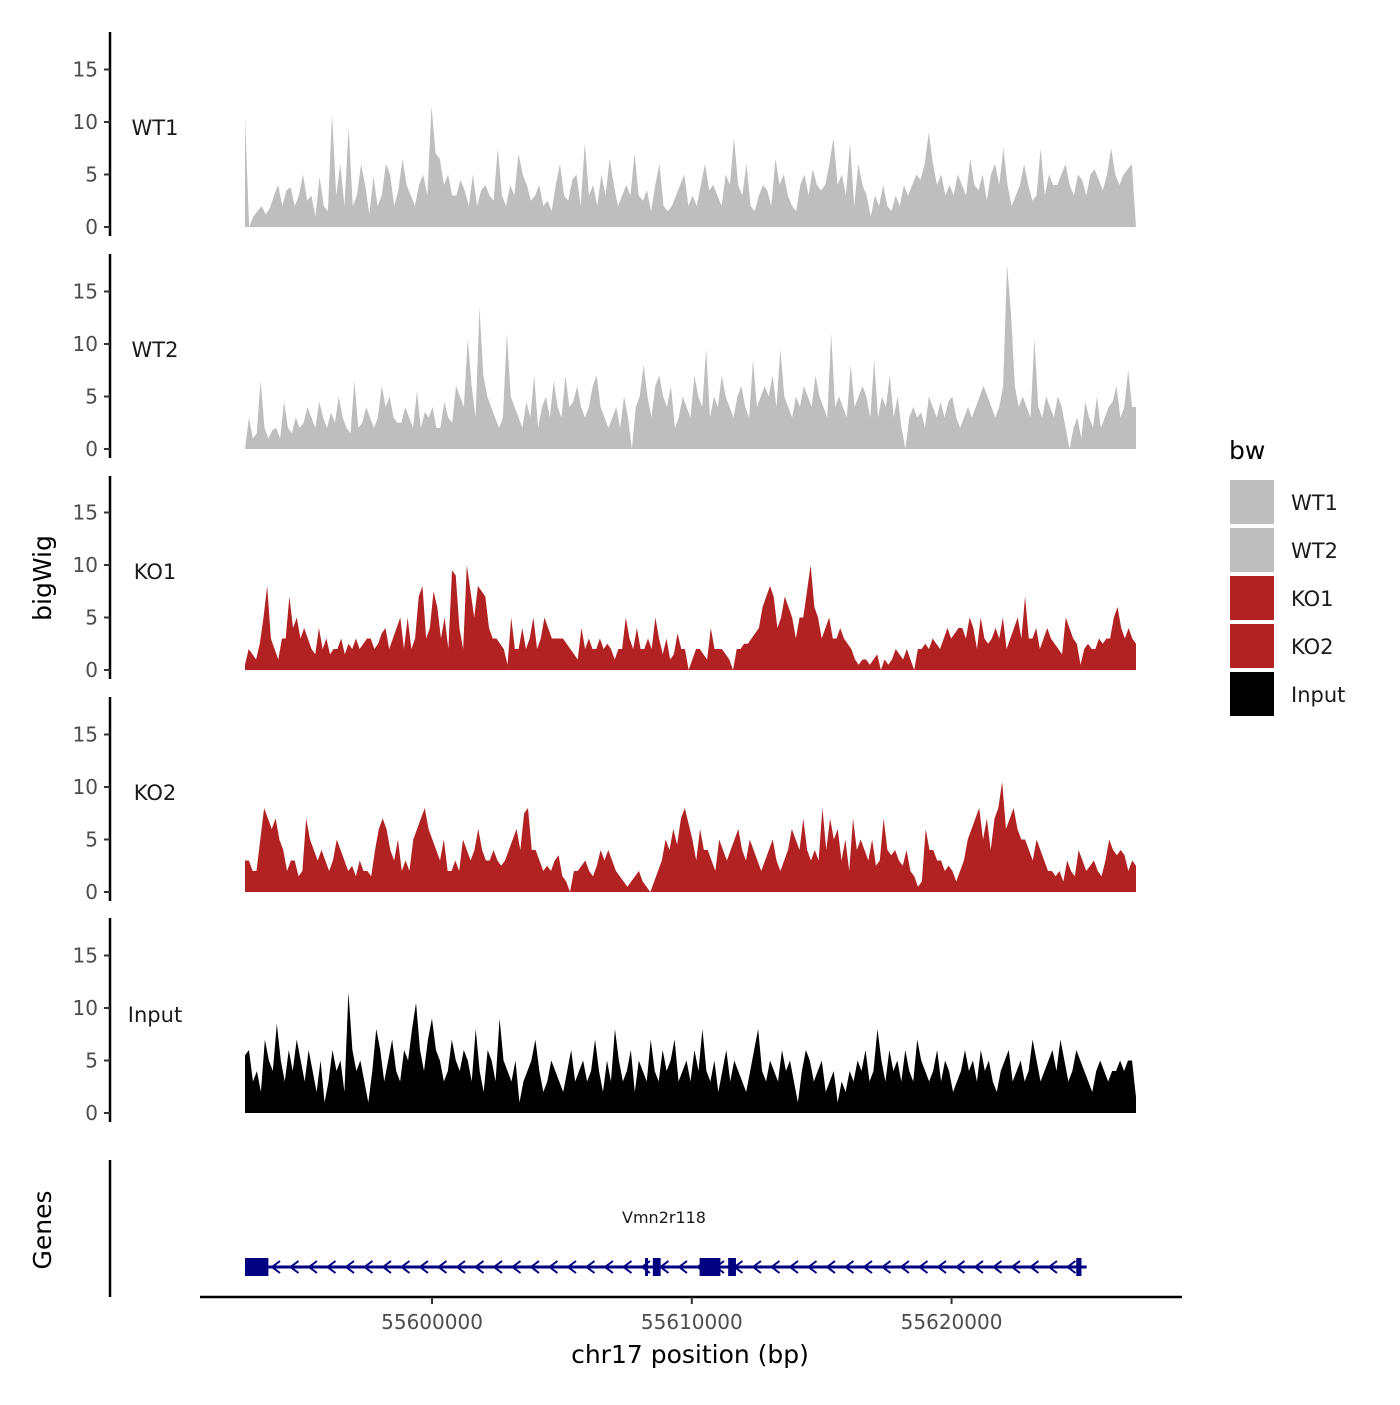 The height and width of the screenshot is (1405, 1400). What do you see at coordinates (42, 1229) in the screenshot?
I see `genes-axis-title: Genes` at bounding box center [42, 1229].